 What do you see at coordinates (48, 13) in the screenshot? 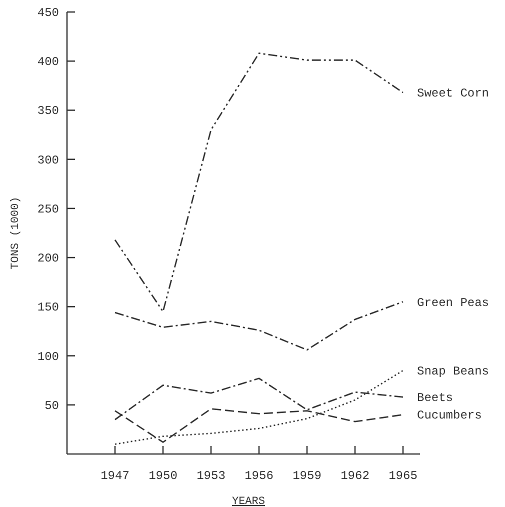
I see `y-tick-label: 450` at bounding box center [48, 13].